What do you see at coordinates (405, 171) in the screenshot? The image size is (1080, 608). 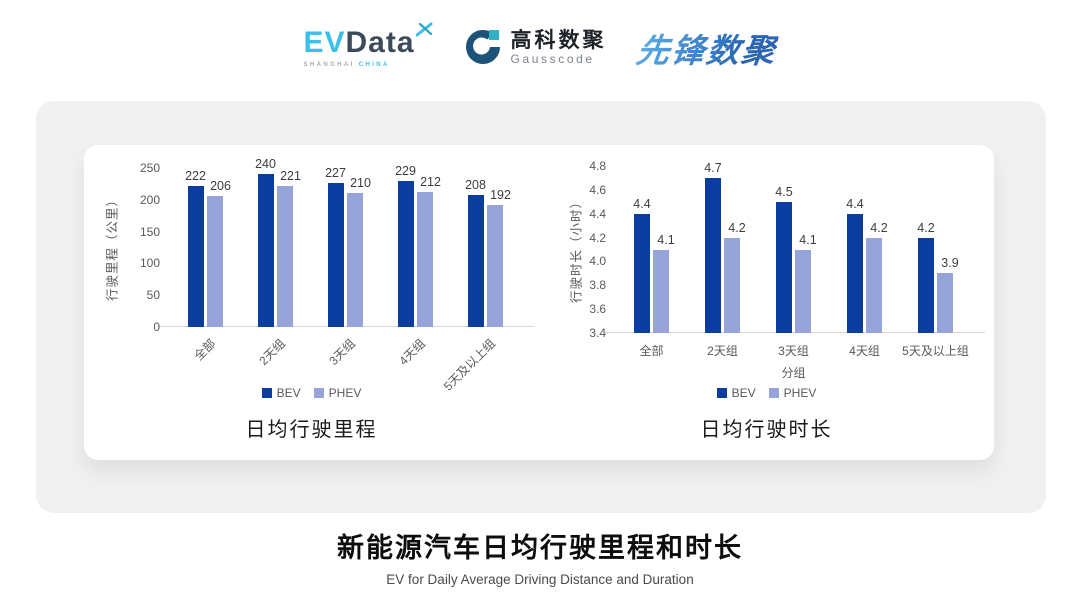 I see `bar-value-label: 229` at bounding box center [405, 171].